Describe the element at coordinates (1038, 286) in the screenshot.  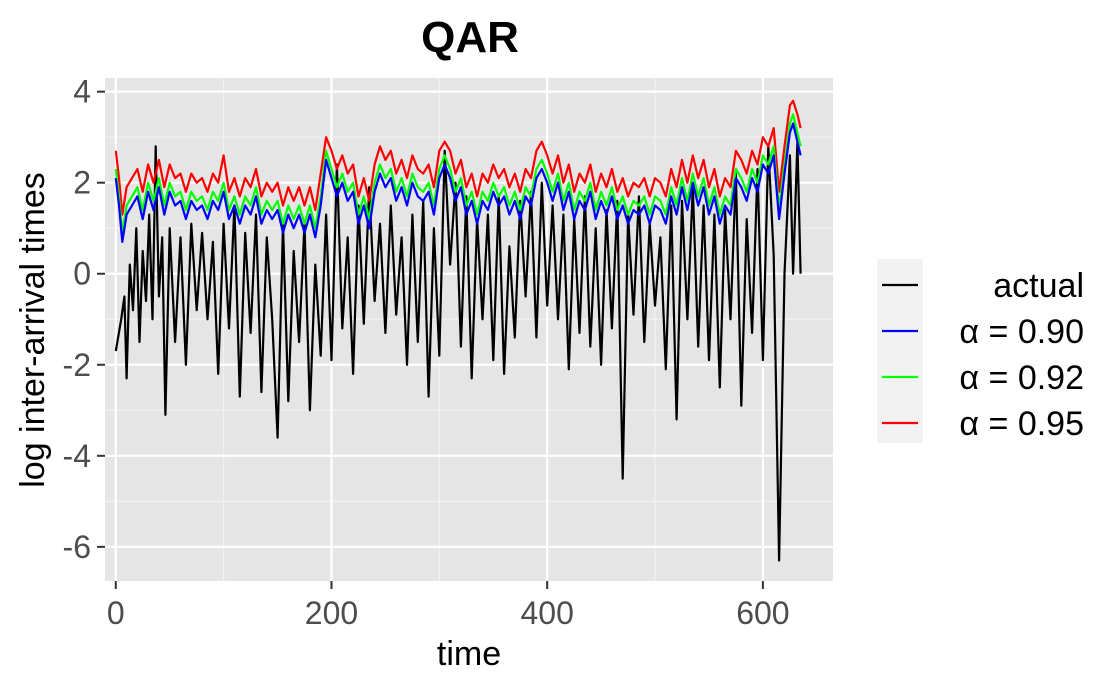
I see `legend-label-actual: actual` at that location.